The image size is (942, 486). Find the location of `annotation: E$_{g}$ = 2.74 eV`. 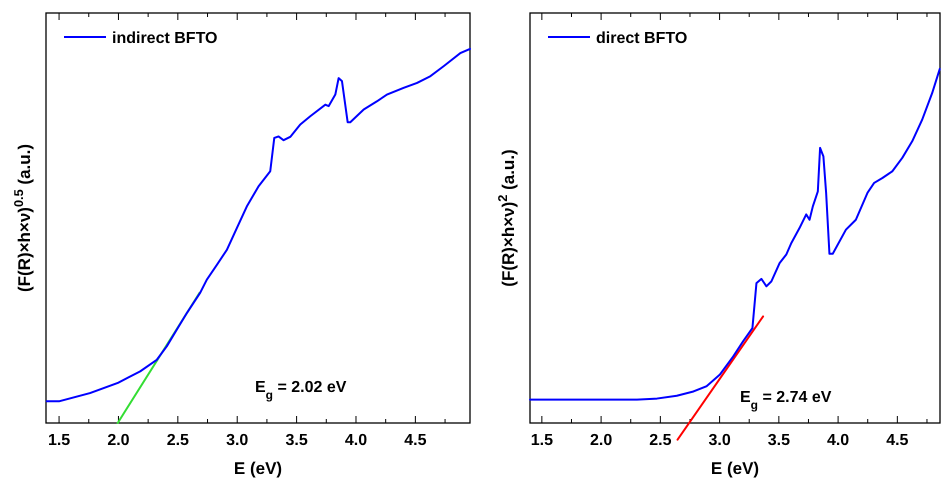

annotation: E$_{g}$ = 2.74 eV is located at coordinates (786, 400).